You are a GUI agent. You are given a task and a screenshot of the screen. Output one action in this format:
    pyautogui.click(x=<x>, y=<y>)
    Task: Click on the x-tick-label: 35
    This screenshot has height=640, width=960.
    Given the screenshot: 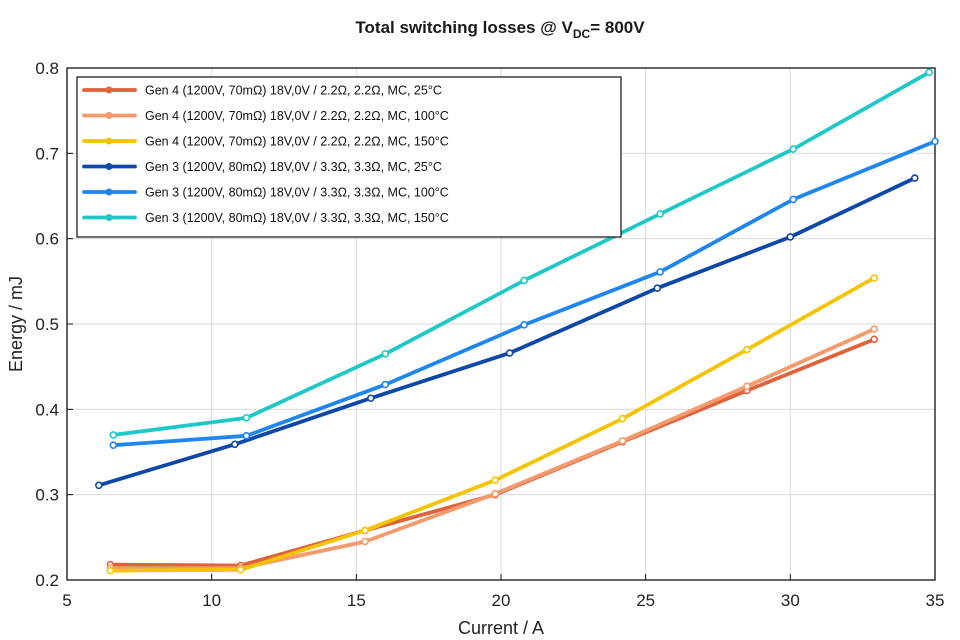 What is the action you would take?
    pyautogui.click(x=935, y=600)
    